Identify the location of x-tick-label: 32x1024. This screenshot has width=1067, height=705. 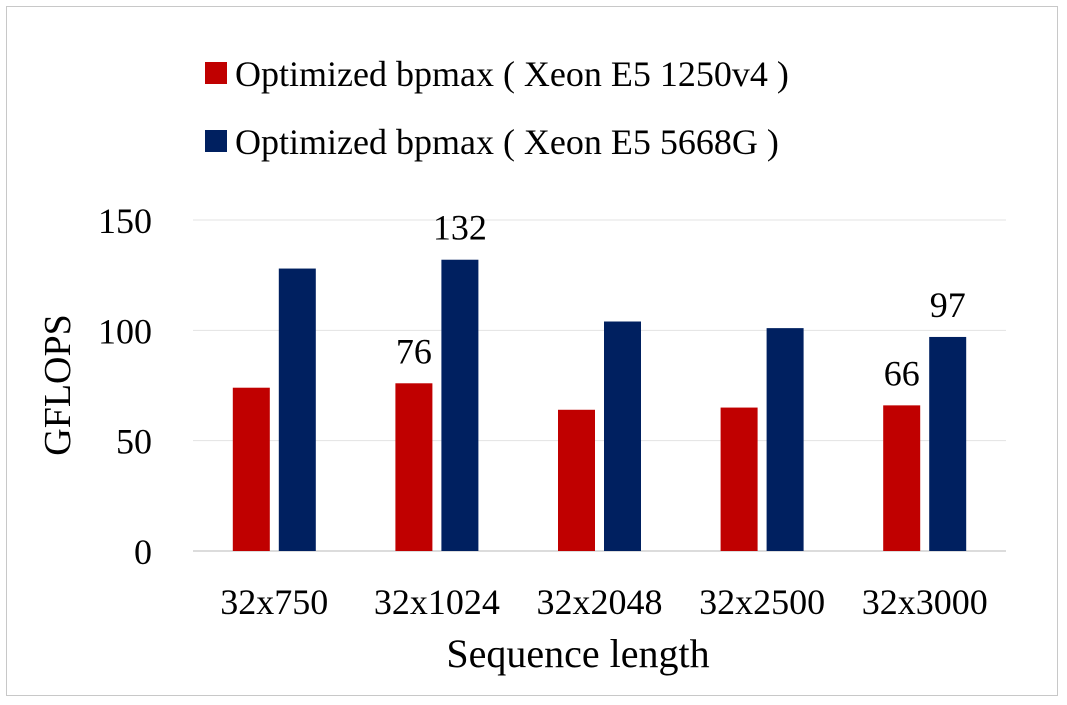
(437, 602).